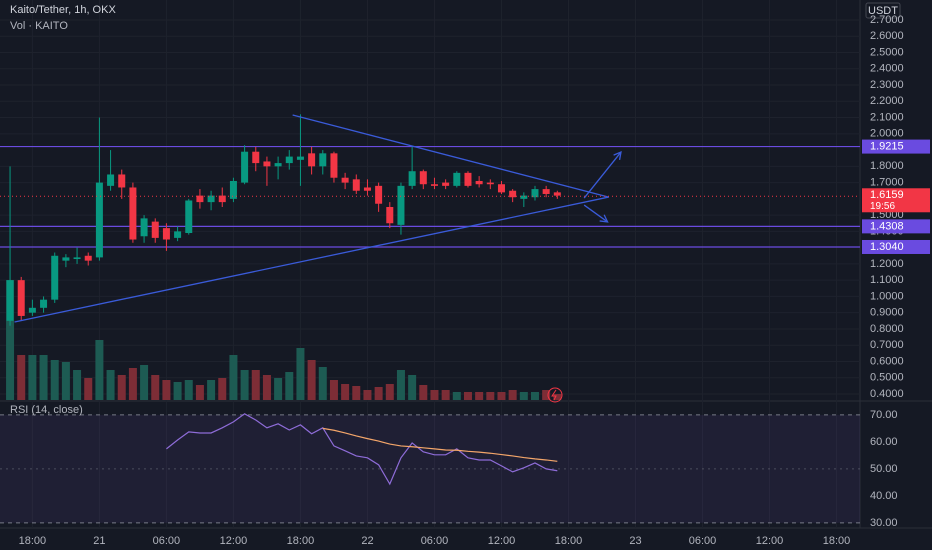  I want to click on rsi-tick-label: 40.00, so click(884, 496).